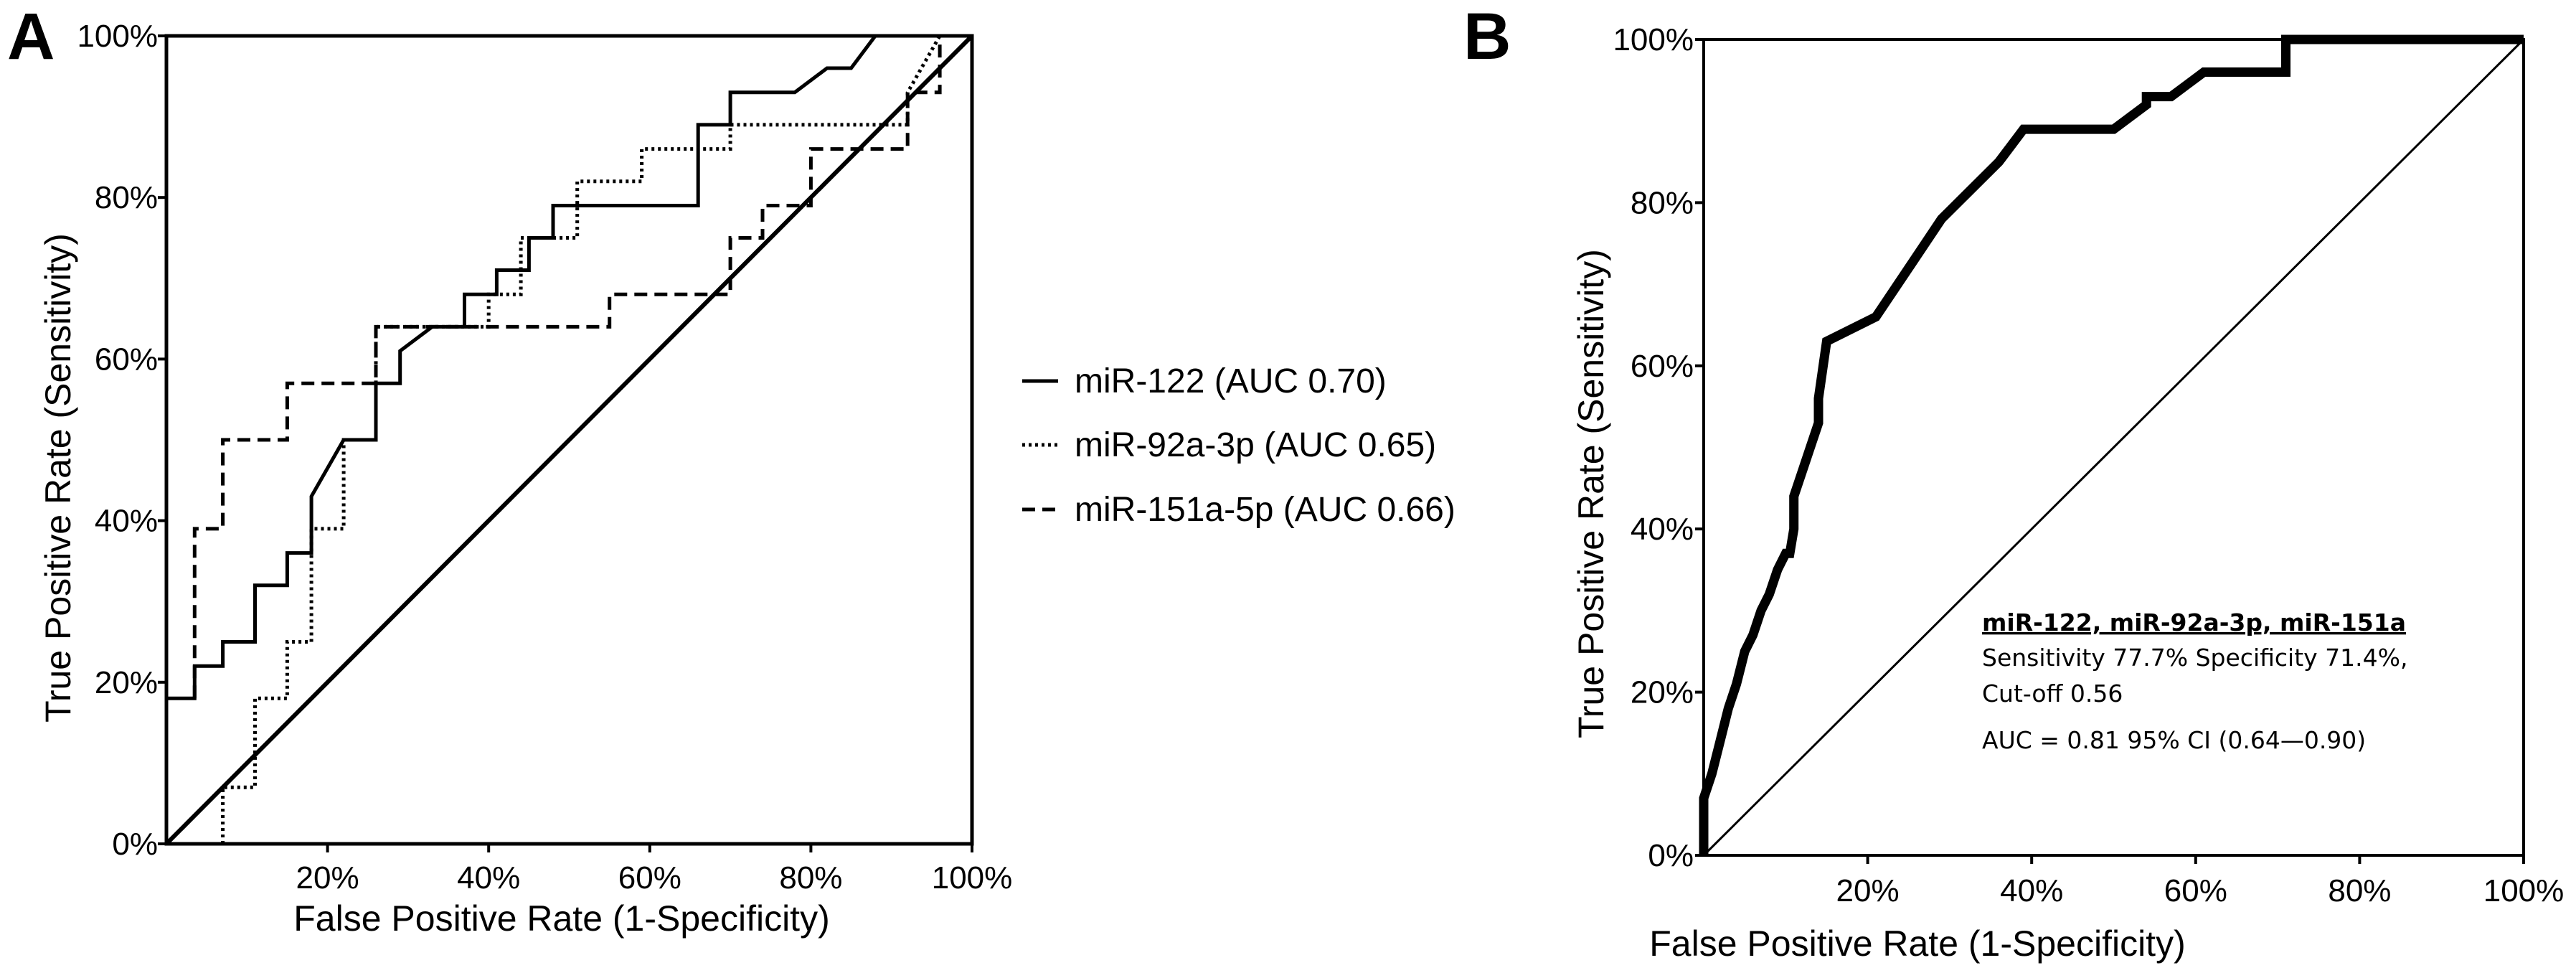  I want to click on annotation-title: miR-122, miR-92a-3p, miR-151a, so click(2194, 622).